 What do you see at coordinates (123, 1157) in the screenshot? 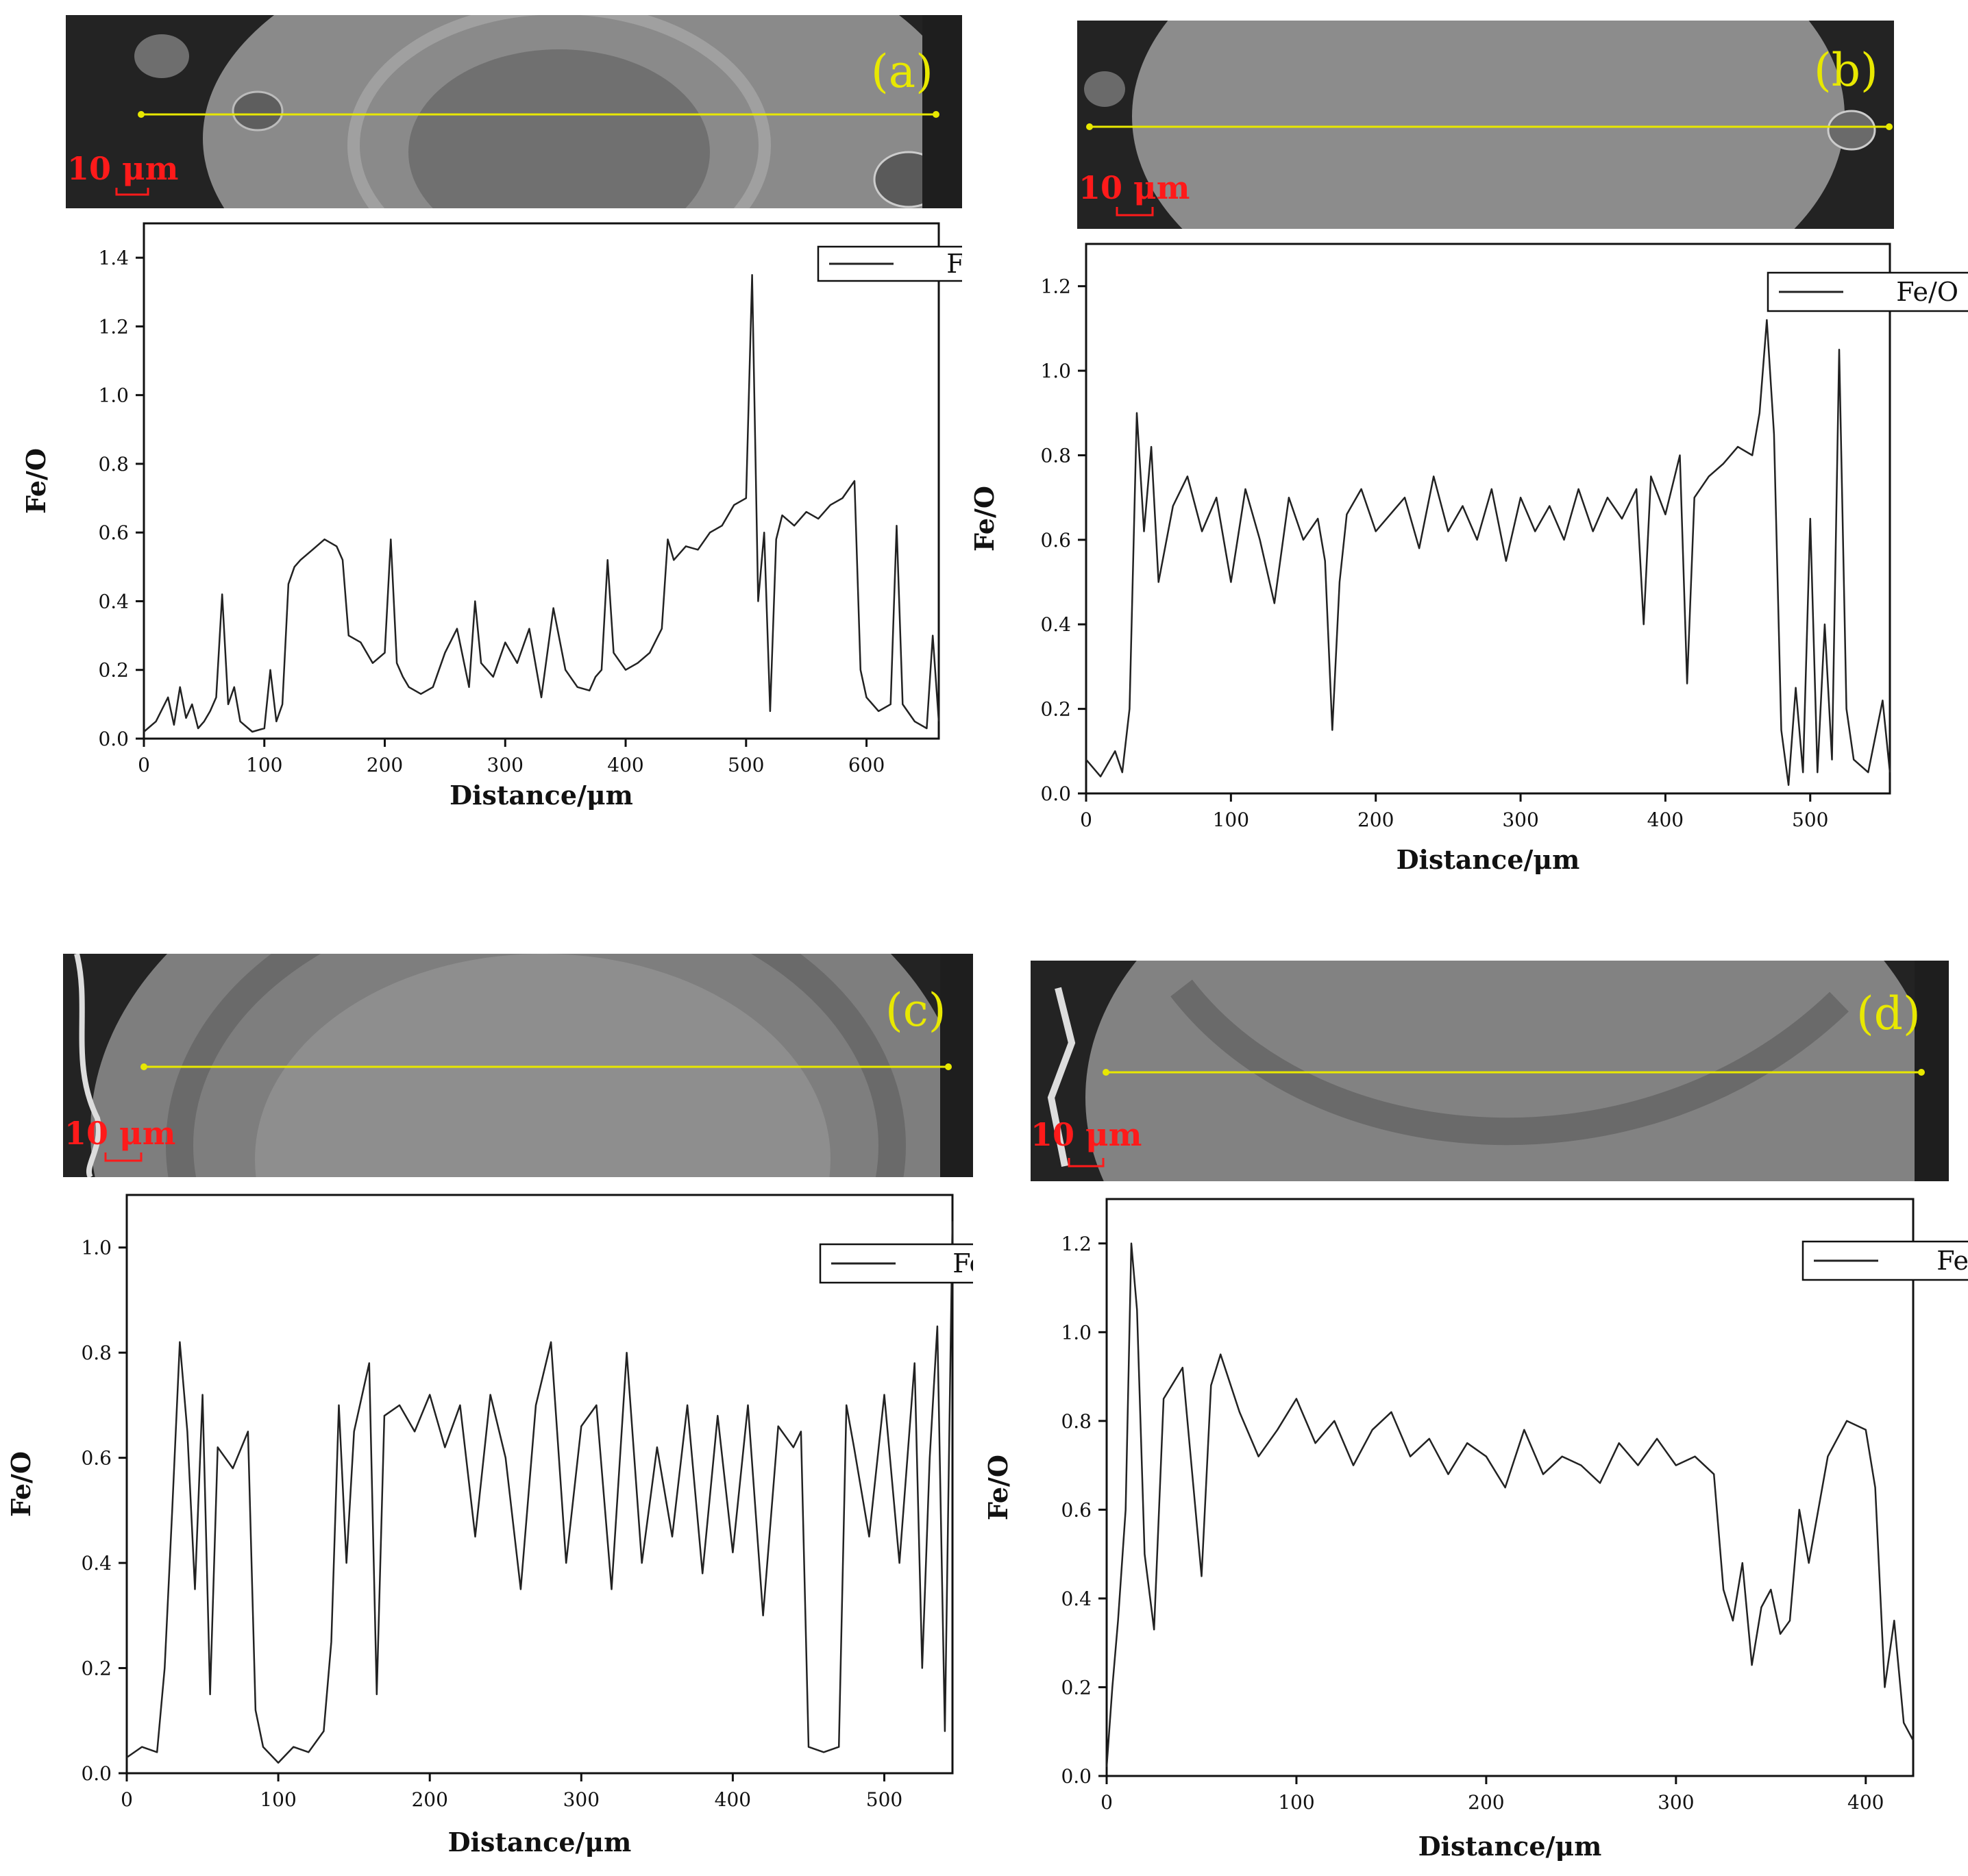
I see `scale-bar-c` at bounding box center [123, 1157].